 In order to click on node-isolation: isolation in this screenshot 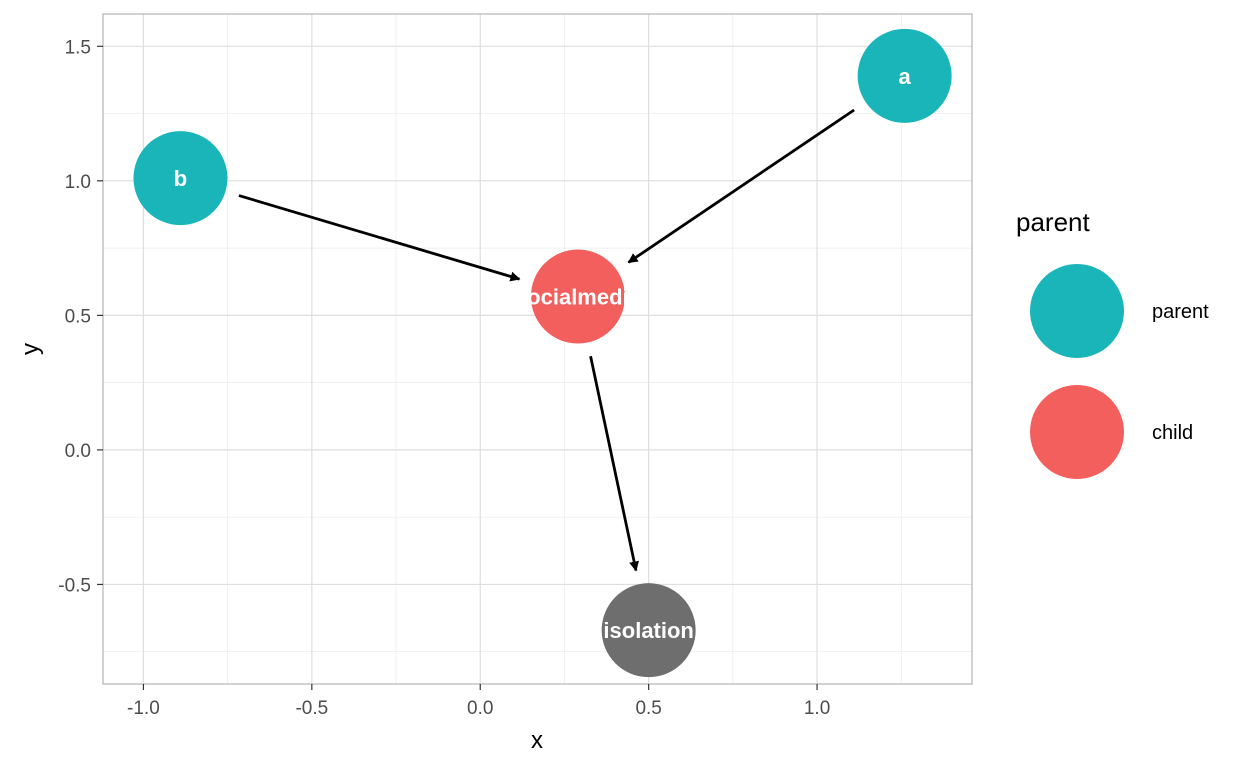, I will do `click(648, 630)`.